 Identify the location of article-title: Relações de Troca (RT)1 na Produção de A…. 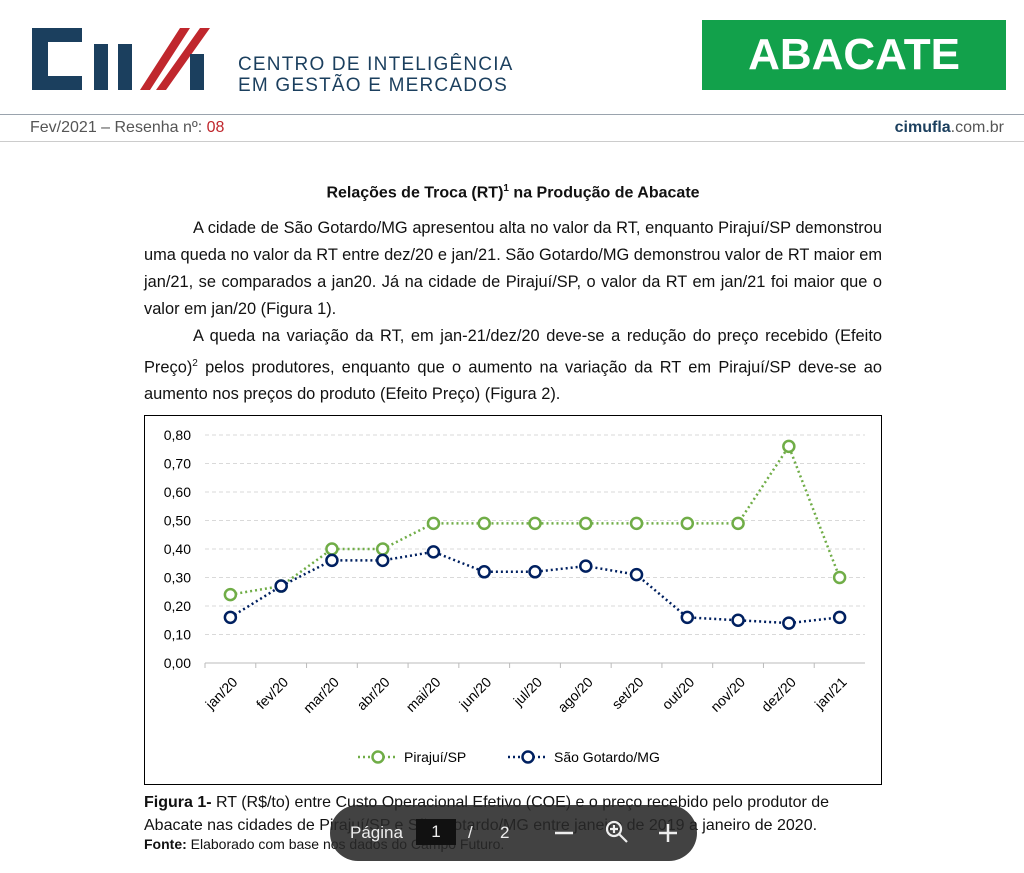
(513, 192).